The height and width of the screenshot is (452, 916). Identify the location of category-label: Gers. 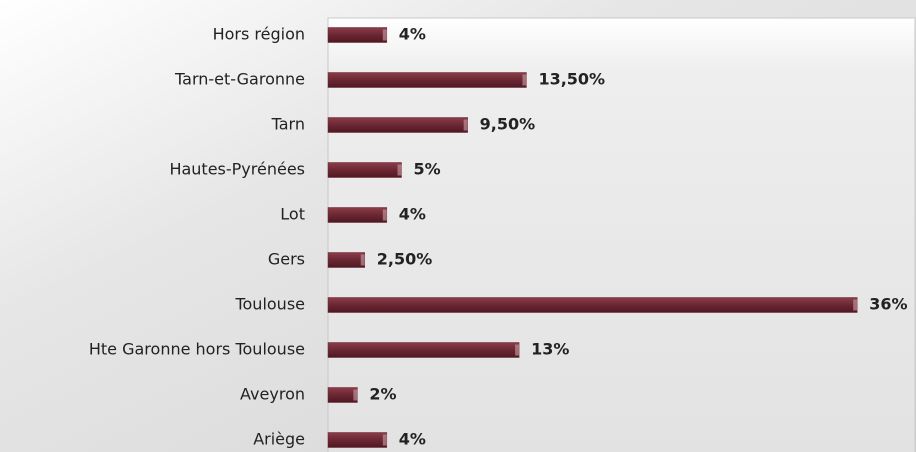
(286, 259).